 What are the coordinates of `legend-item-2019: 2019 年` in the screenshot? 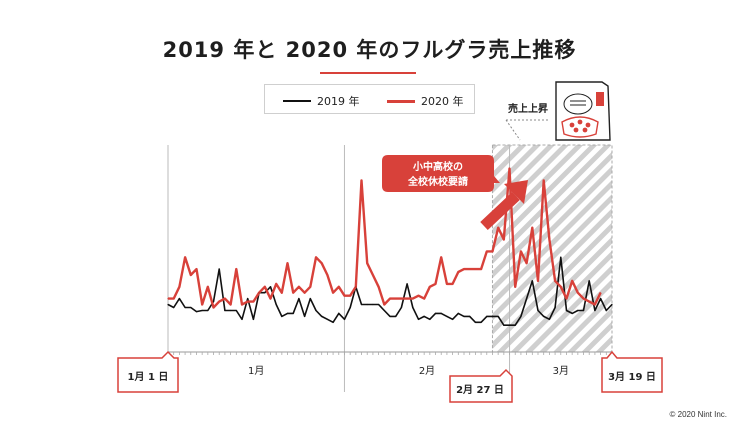 It's located at (321, 101).